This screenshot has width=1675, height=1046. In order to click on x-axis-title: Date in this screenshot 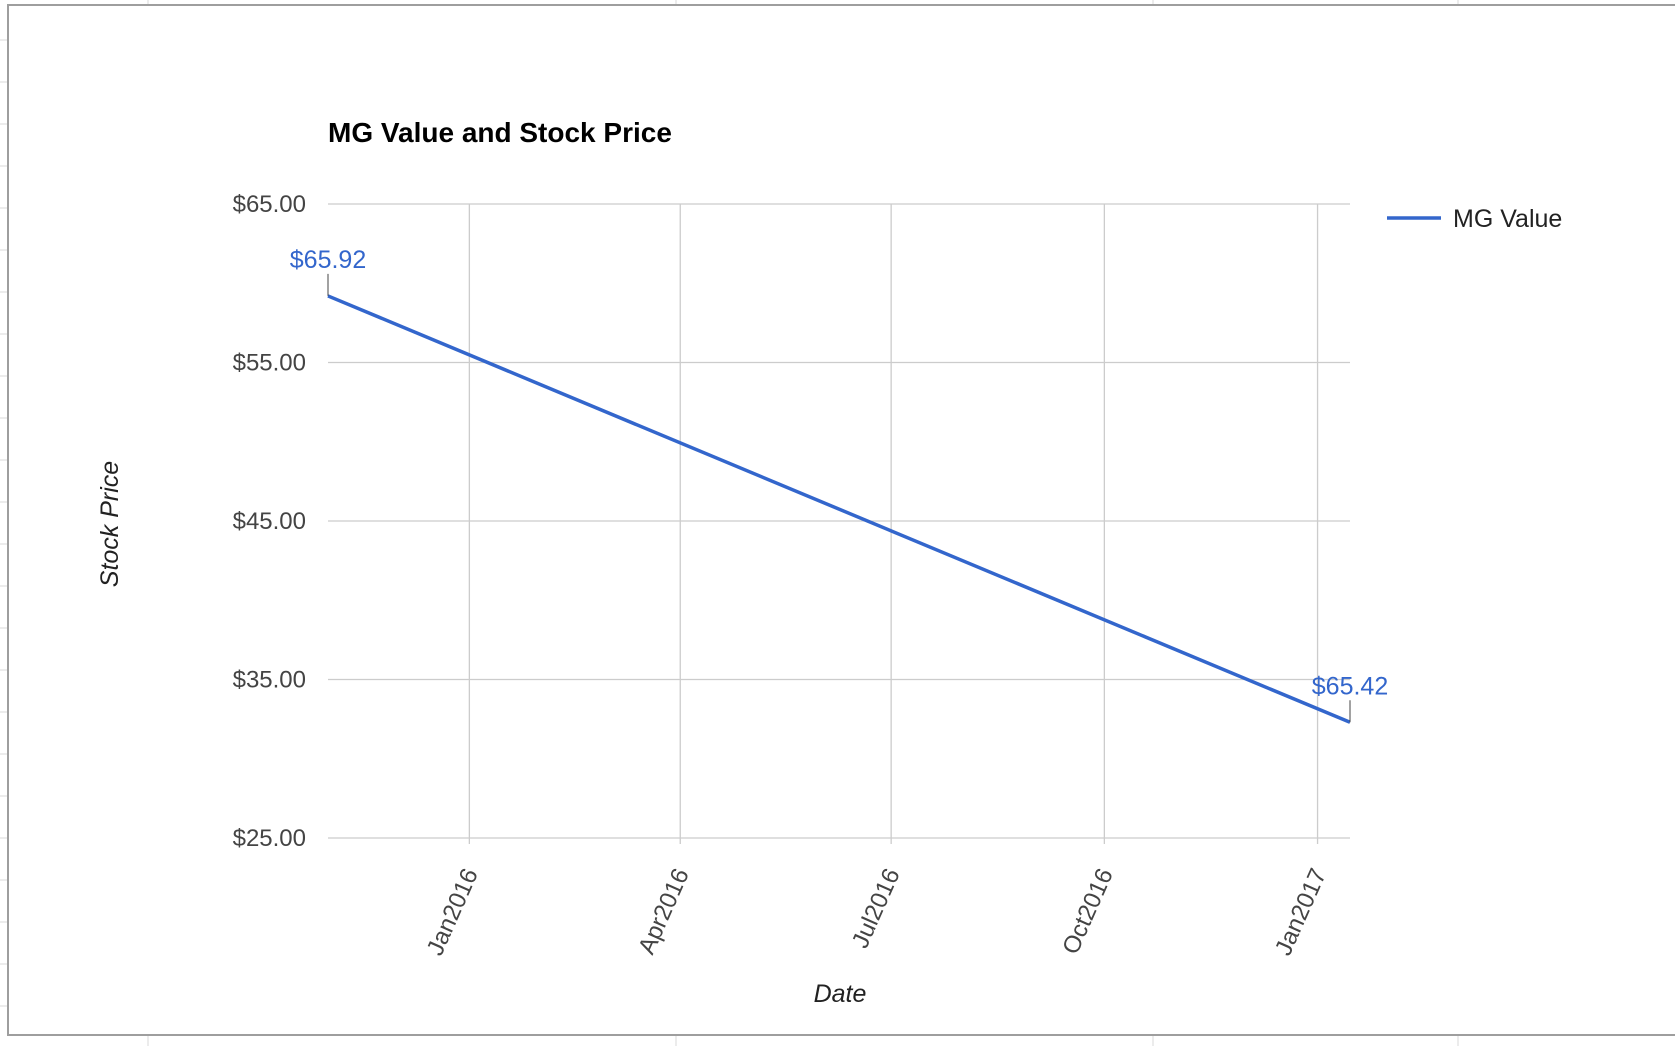, I will do `click(840, 994)`.